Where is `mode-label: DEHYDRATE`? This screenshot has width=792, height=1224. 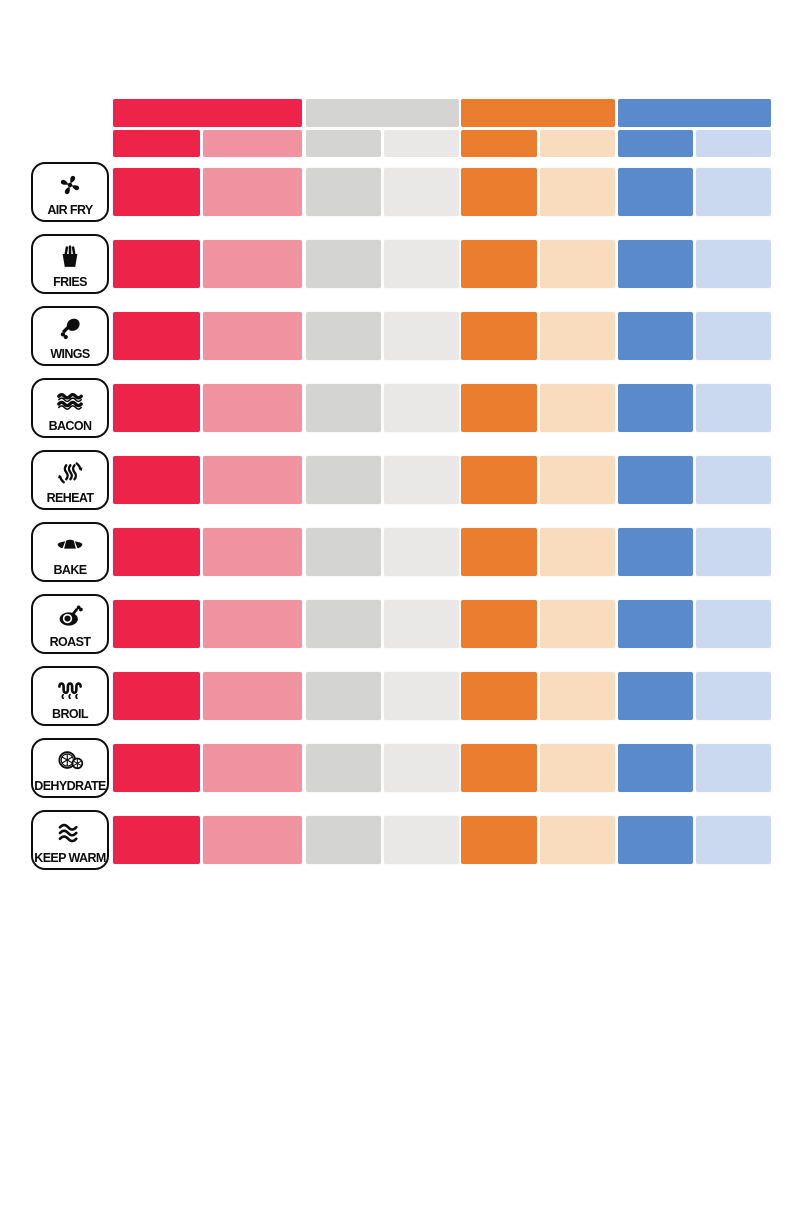 mode-label: DEHYDRATE is located at coordinates (70, 785).